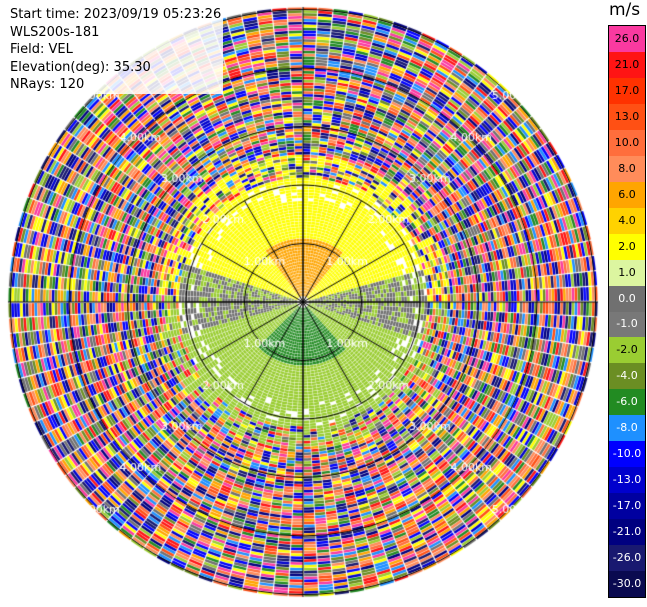  Describe the element at coordinates (625, 10) in the screenshot. I see `colorbar-unit: m/s` at that location.